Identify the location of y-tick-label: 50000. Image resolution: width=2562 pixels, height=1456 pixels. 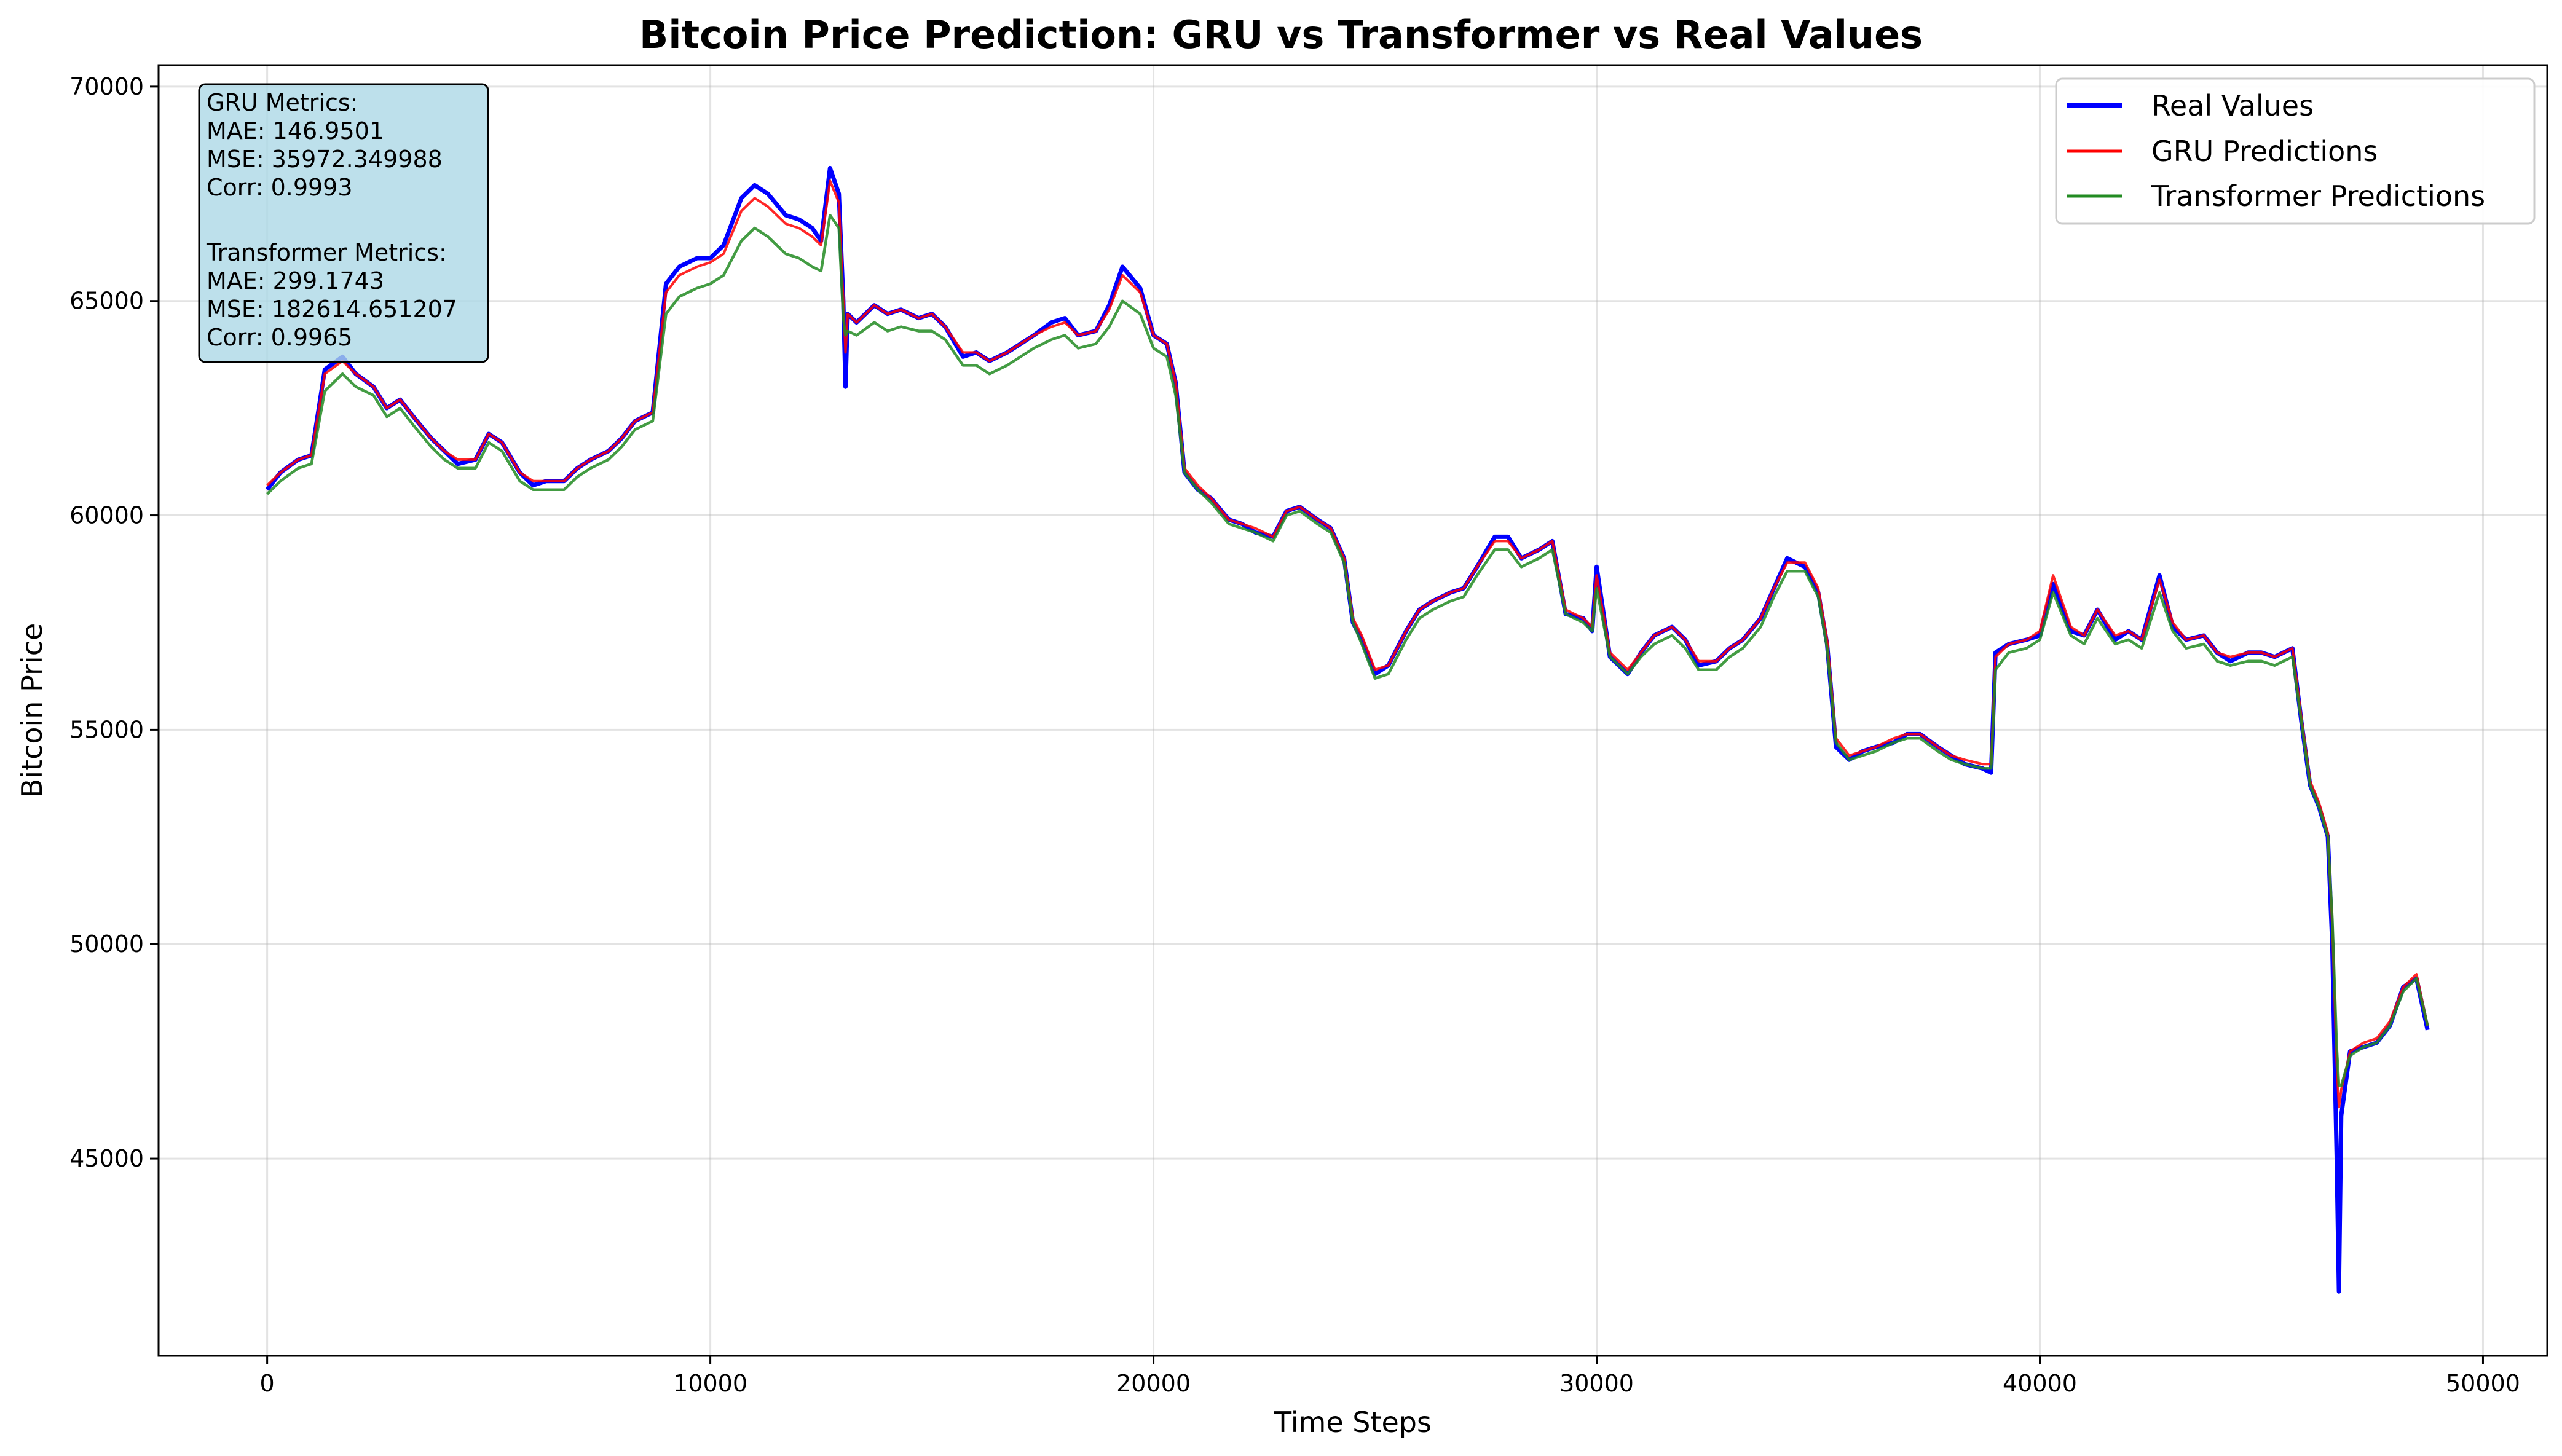
(106, 944).